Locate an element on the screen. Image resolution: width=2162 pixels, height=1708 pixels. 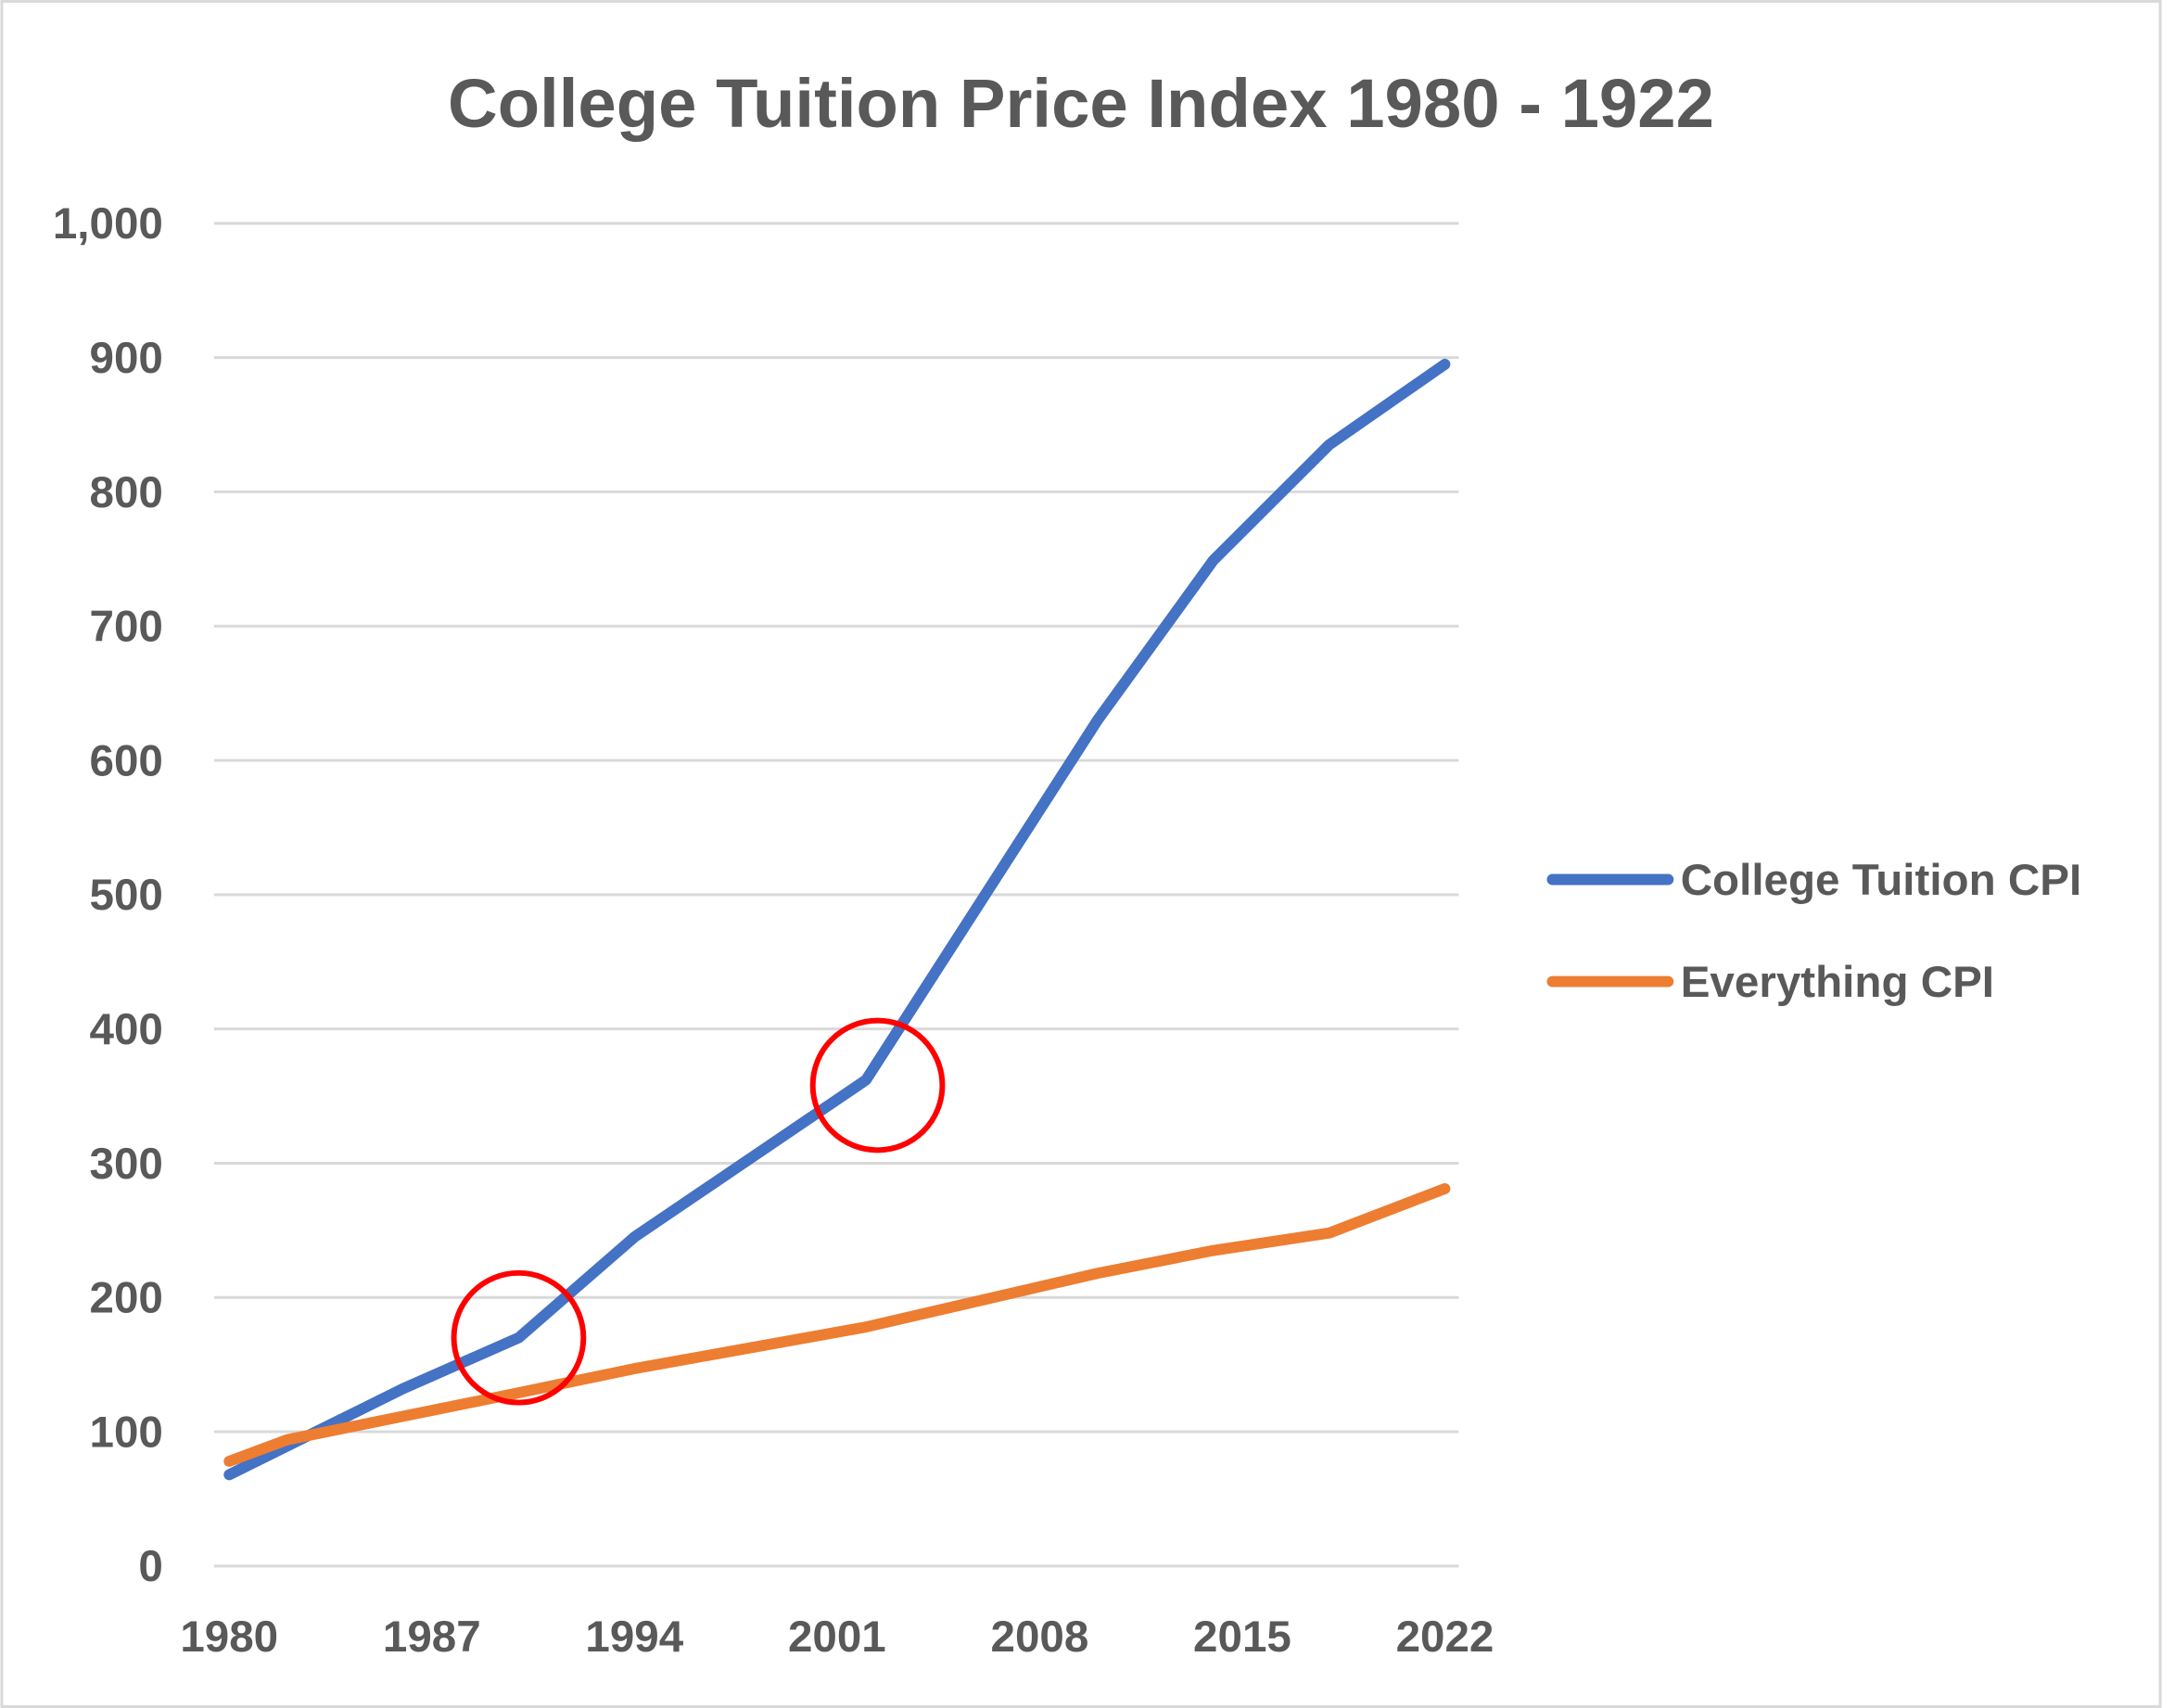
chart-title: College Tuition Price Index 1980 - 1922 is located at coordinates (1081, 103).